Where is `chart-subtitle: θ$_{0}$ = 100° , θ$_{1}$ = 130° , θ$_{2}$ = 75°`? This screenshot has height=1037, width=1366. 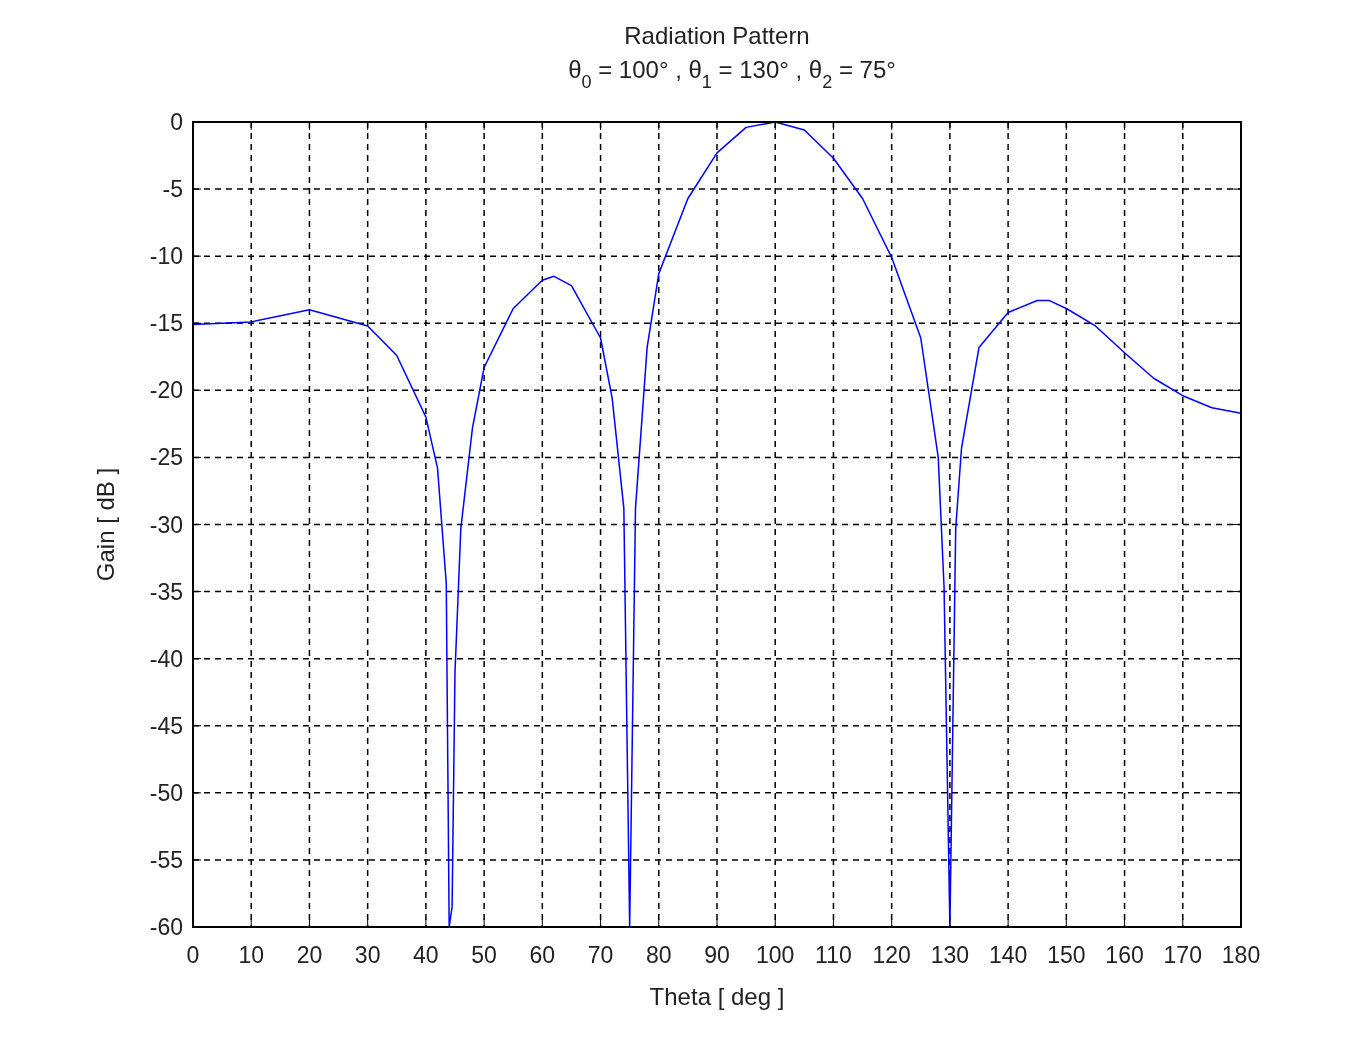 chart-subtitle: θ$_{0}$ = 100° , θ$_{1}$ = 130° , θ$_{2}$ = 75° is located at coordinates (732, 74).